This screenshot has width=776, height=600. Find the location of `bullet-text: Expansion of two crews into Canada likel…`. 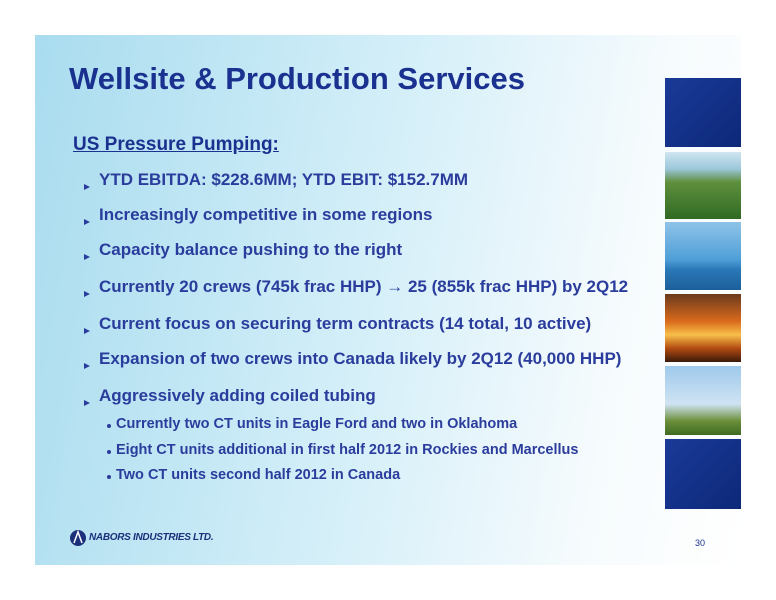

bullet-text: Expansion of two crews into Canada likel… is located at coordinates (360, 358).